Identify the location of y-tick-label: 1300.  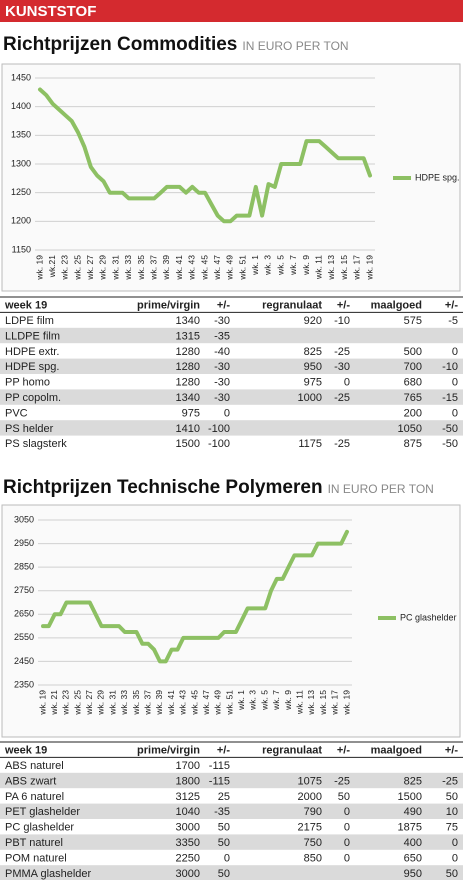
(21, 163).